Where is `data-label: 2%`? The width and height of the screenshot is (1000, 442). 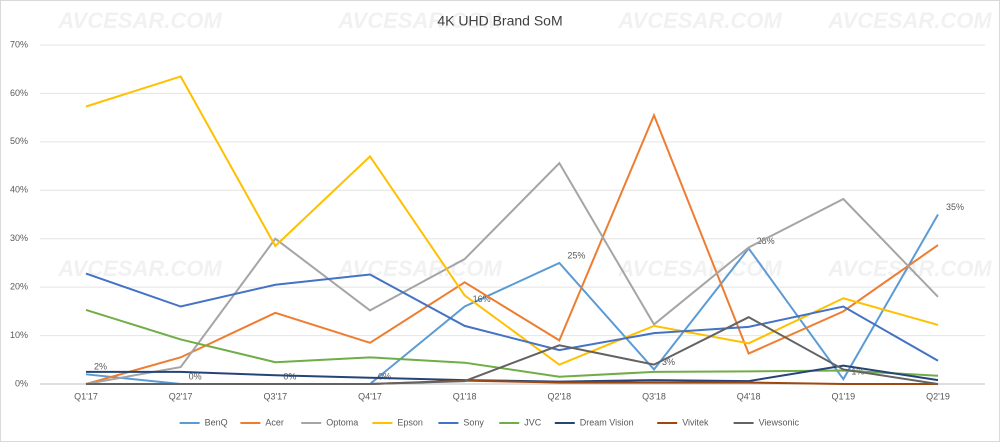 data-label: 2% is located at coordinates (100, 367).